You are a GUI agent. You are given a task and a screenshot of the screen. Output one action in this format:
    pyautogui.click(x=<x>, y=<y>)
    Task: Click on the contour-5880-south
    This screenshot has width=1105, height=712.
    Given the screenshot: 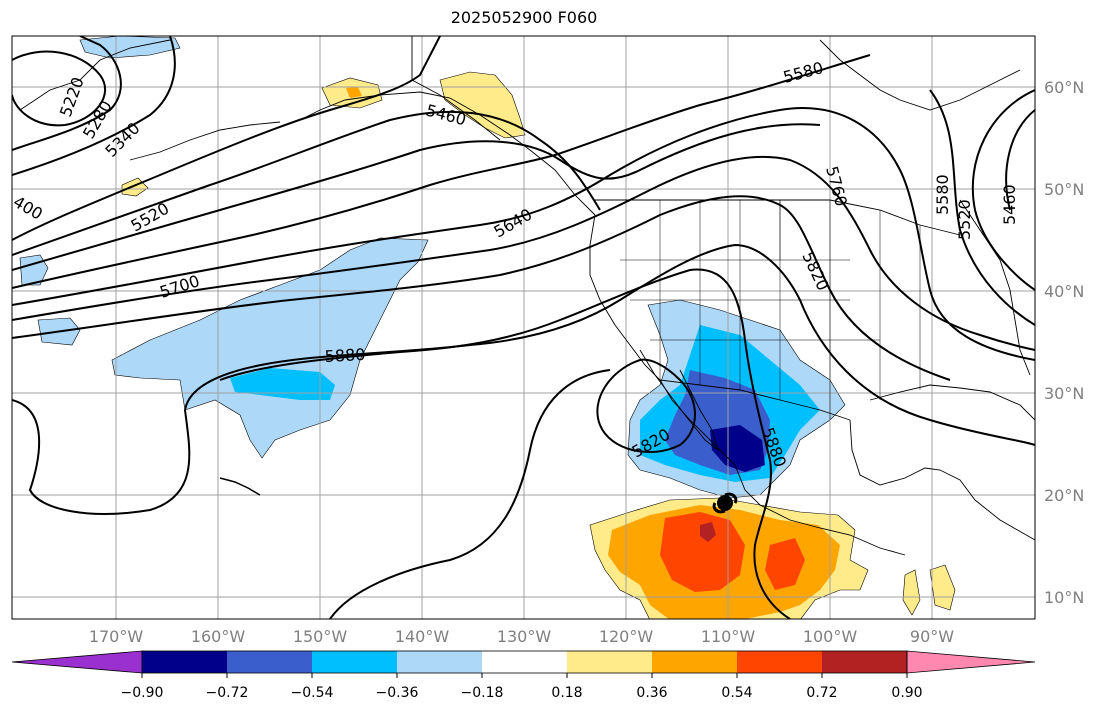 What is the action you would take?
    pyautogui.click(x=470, y=494)
    